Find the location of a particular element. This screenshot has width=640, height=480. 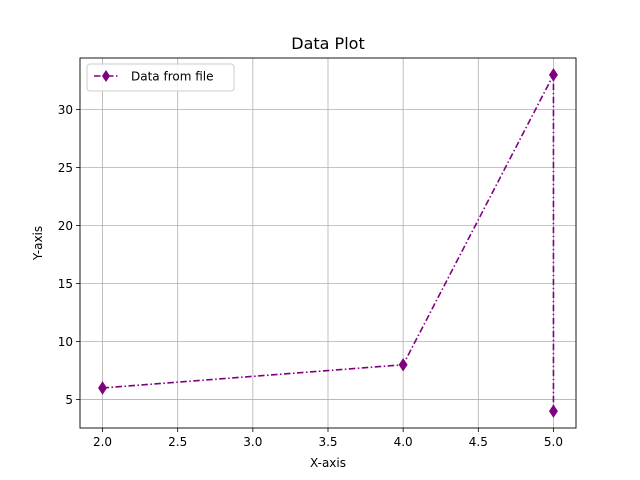

y-axis-label: Y-axis is located at coordinates (38, 243).